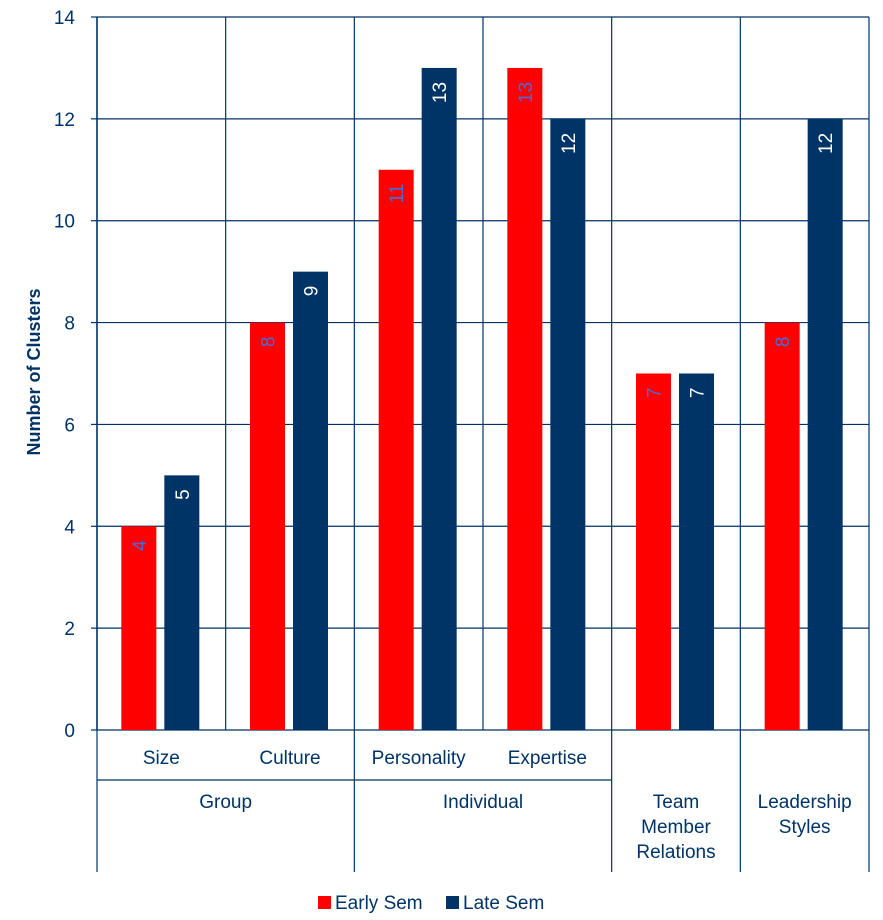 This screenshot has width=883, height=920. Describe the element at coordinates (69, 425) in the screenshot. I see `y-tick-label: 6` at that location.